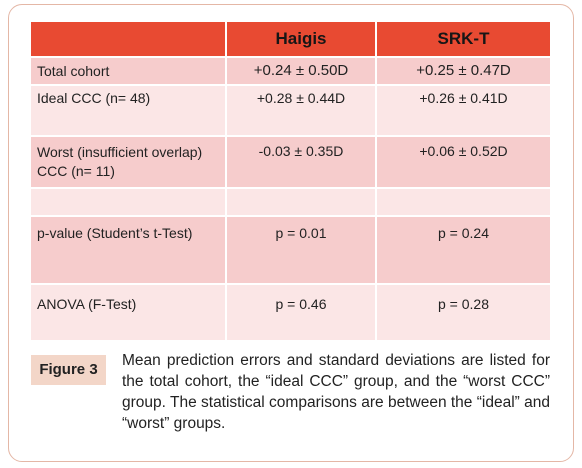  What do you see at coordinates (128, 39) in the screenshot?
I see `header-empty` at bounding box center [128, 39].